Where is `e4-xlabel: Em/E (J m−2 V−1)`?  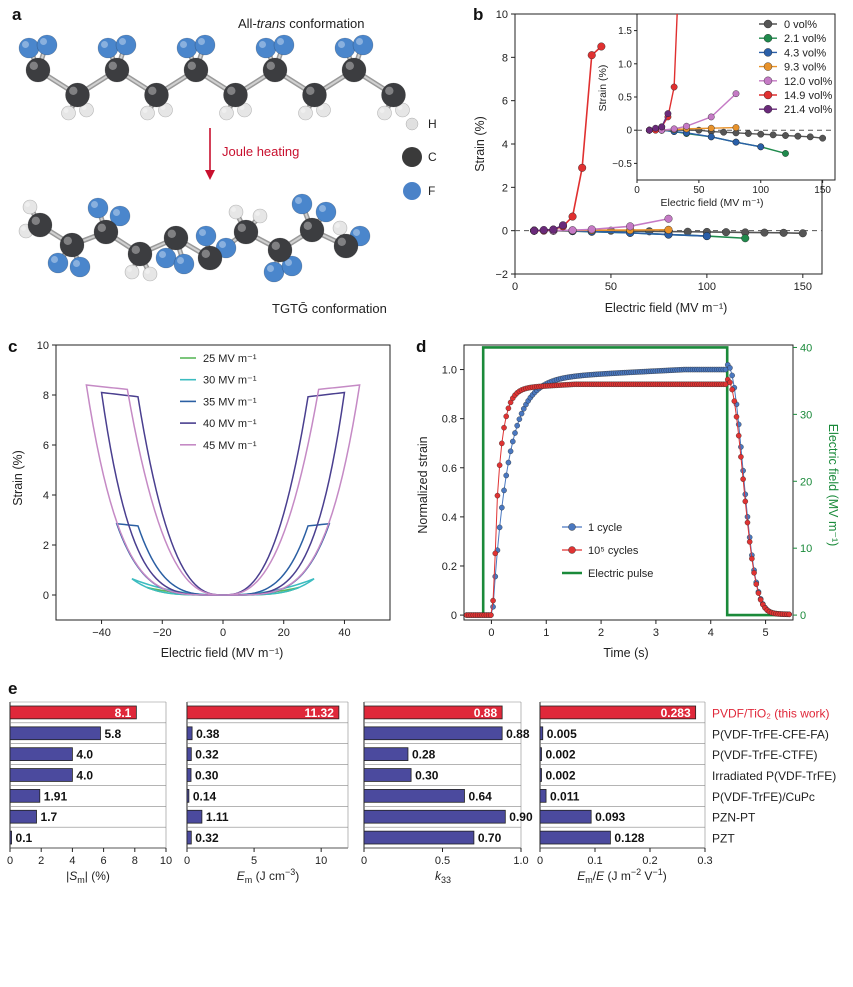
e4-xlabel: Em/E (J m−2 V−1) is located at coordinates (621, 876).